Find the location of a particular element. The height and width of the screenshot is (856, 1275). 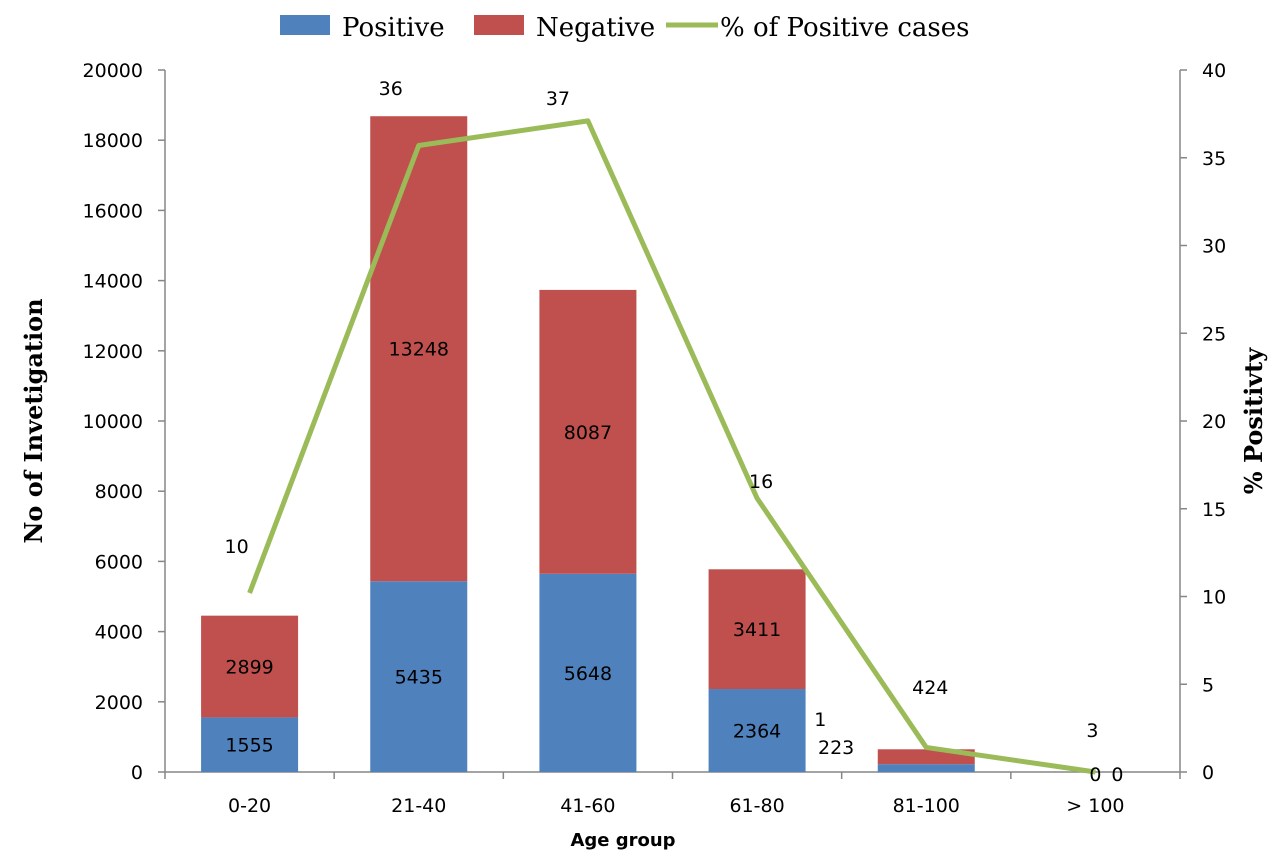

y-tick-label: 20000 is located at coordinates (113, 71).